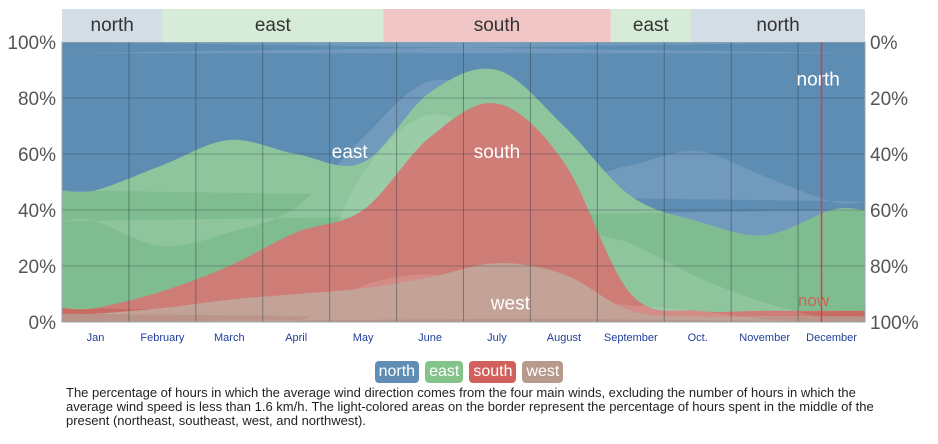 This screenshot has height=444, width=938. What do you see at coordinates (37, 99) in the screenshot?
I see `y-tick-left: 80%` at bounding box center [37, 99].